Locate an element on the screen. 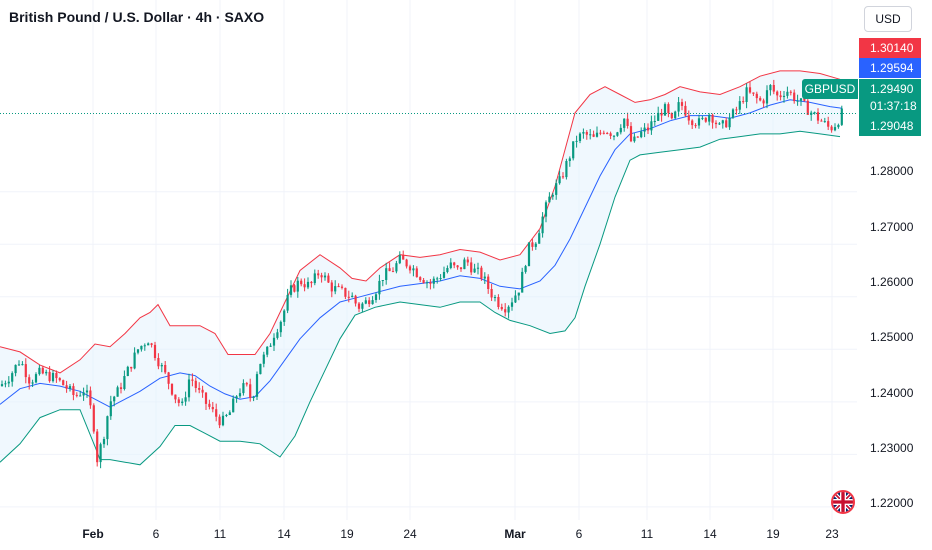  currency-selector: USD is located at coordinates (888, 19).